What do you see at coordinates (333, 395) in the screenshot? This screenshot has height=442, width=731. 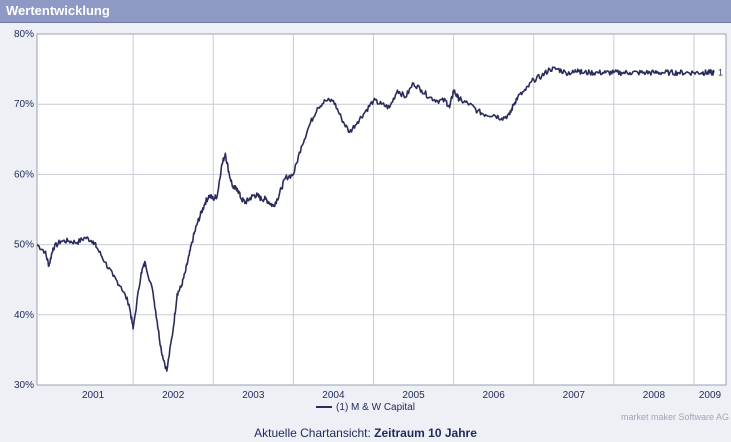 I see `x-tick-label: 2004` at bounding box center [333, 395].